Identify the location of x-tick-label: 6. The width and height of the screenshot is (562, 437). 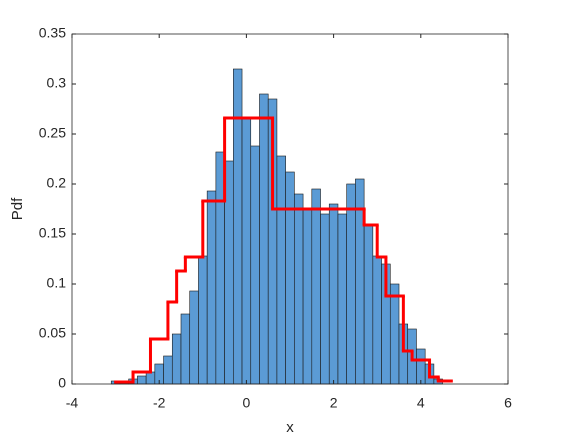
(508, 403).